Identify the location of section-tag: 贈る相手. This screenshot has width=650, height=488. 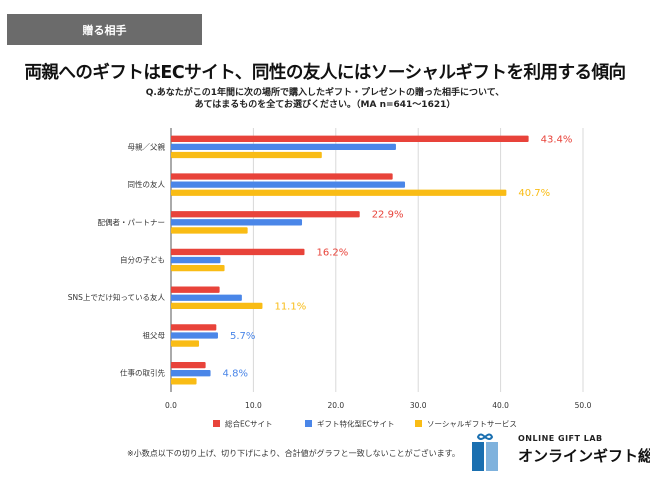
(104, 29).